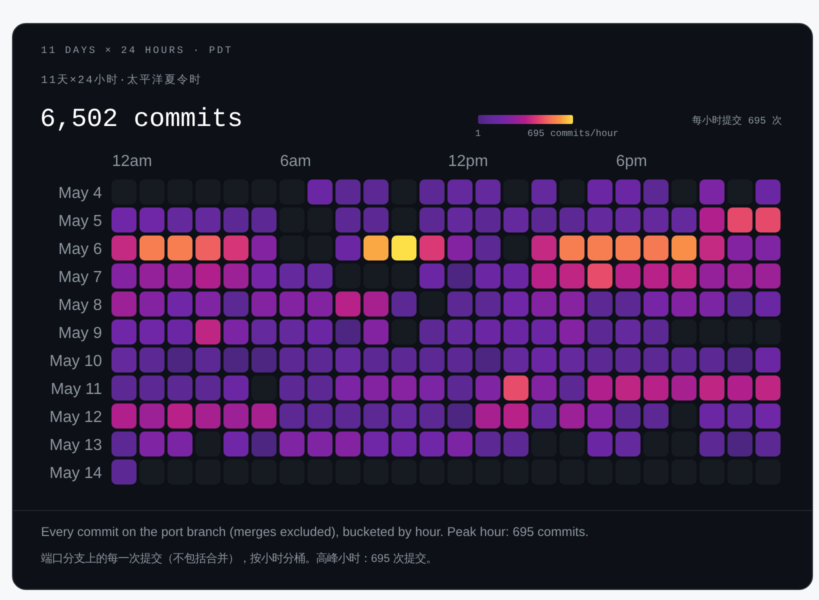 The height and width of the screenshot is (600, 819). I want to click on y-tick-label: May 7, so click(80, 277).